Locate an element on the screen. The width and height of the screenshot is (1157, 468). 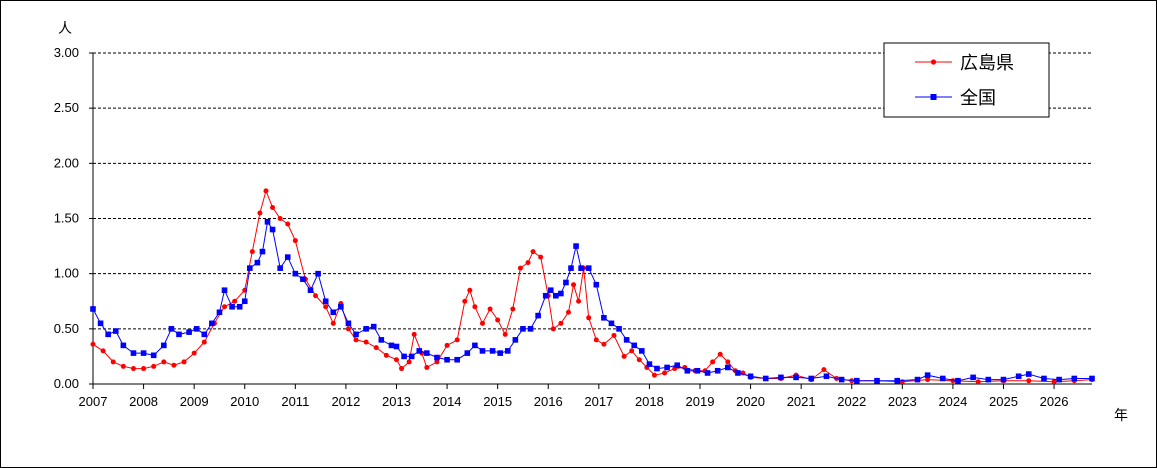
x-tick-label: 2023 is located at coordinates (902, 401).